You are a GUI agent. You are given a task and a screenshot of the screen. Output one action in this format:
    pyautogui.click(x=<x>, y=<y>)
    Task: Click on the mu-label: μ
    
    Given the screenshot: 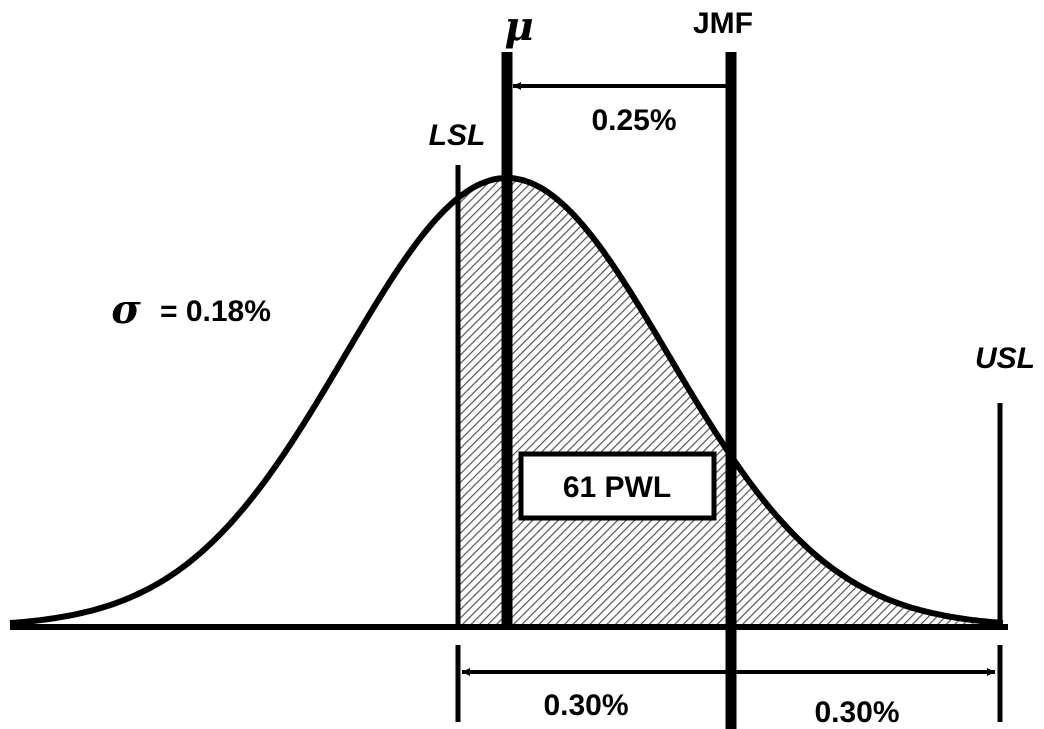 What is the action you would take?
    pyautogui.click(x=518, y=26)
    